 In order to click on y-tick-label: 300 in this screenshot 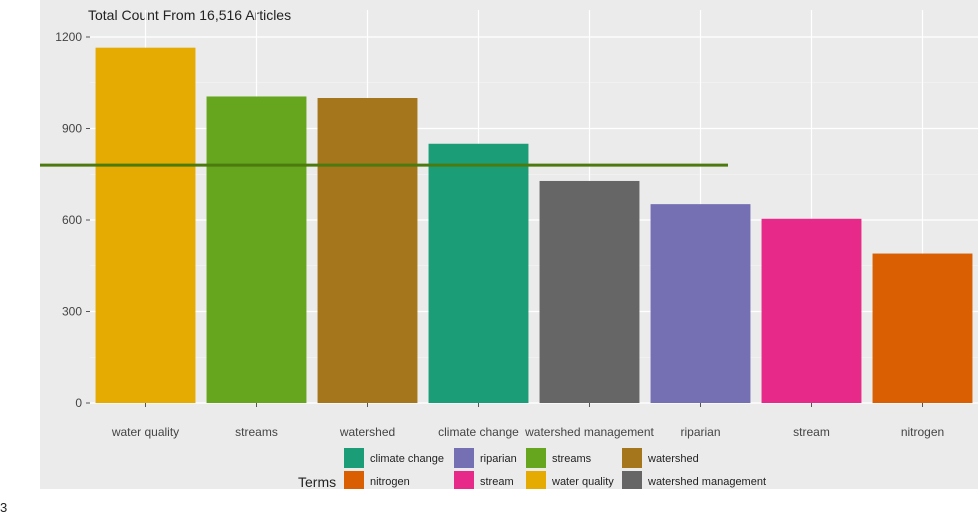, I will do `click(72, 312)`.